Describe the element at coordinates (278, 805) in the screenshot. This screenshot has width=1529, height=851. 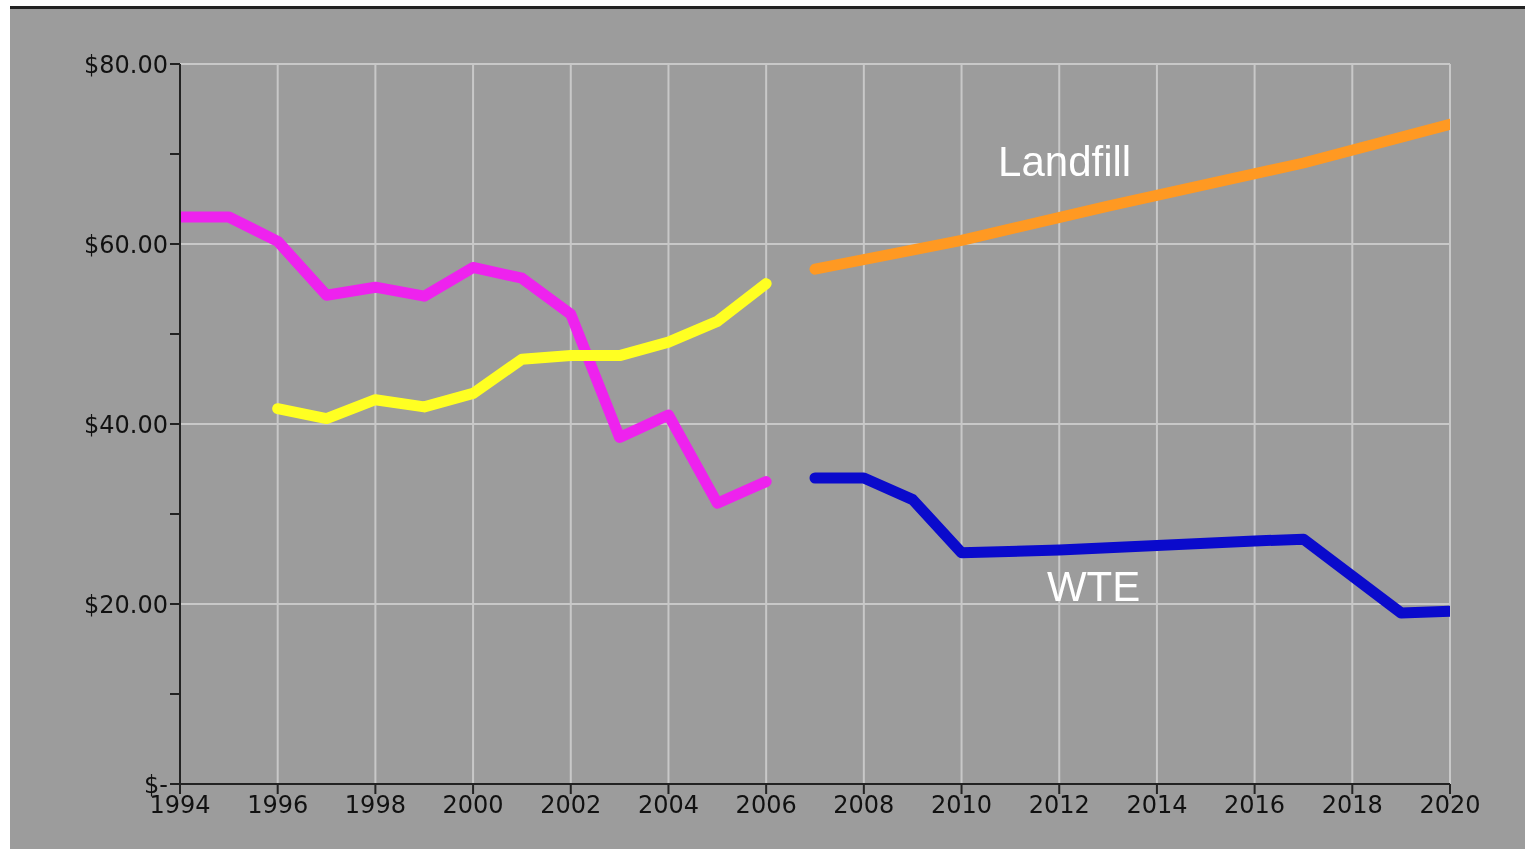
I see `x-tick-label: 1996` at that location.